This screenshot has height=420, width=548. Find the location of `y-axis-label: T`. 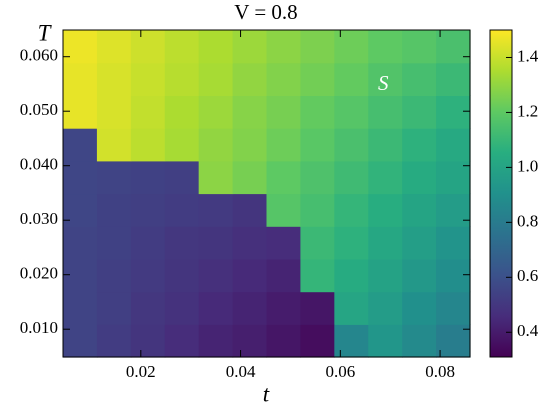

y-axis-label: T is located at coordinates (45, 32).